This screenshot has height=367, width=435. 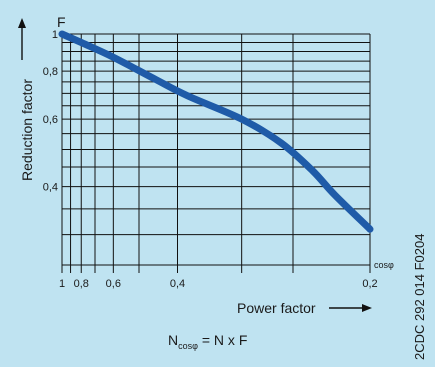 What do you see at coordinates (61, 22) in the screenshot?
I see `y-axis-letter: F` at bounding box center [61, 22].